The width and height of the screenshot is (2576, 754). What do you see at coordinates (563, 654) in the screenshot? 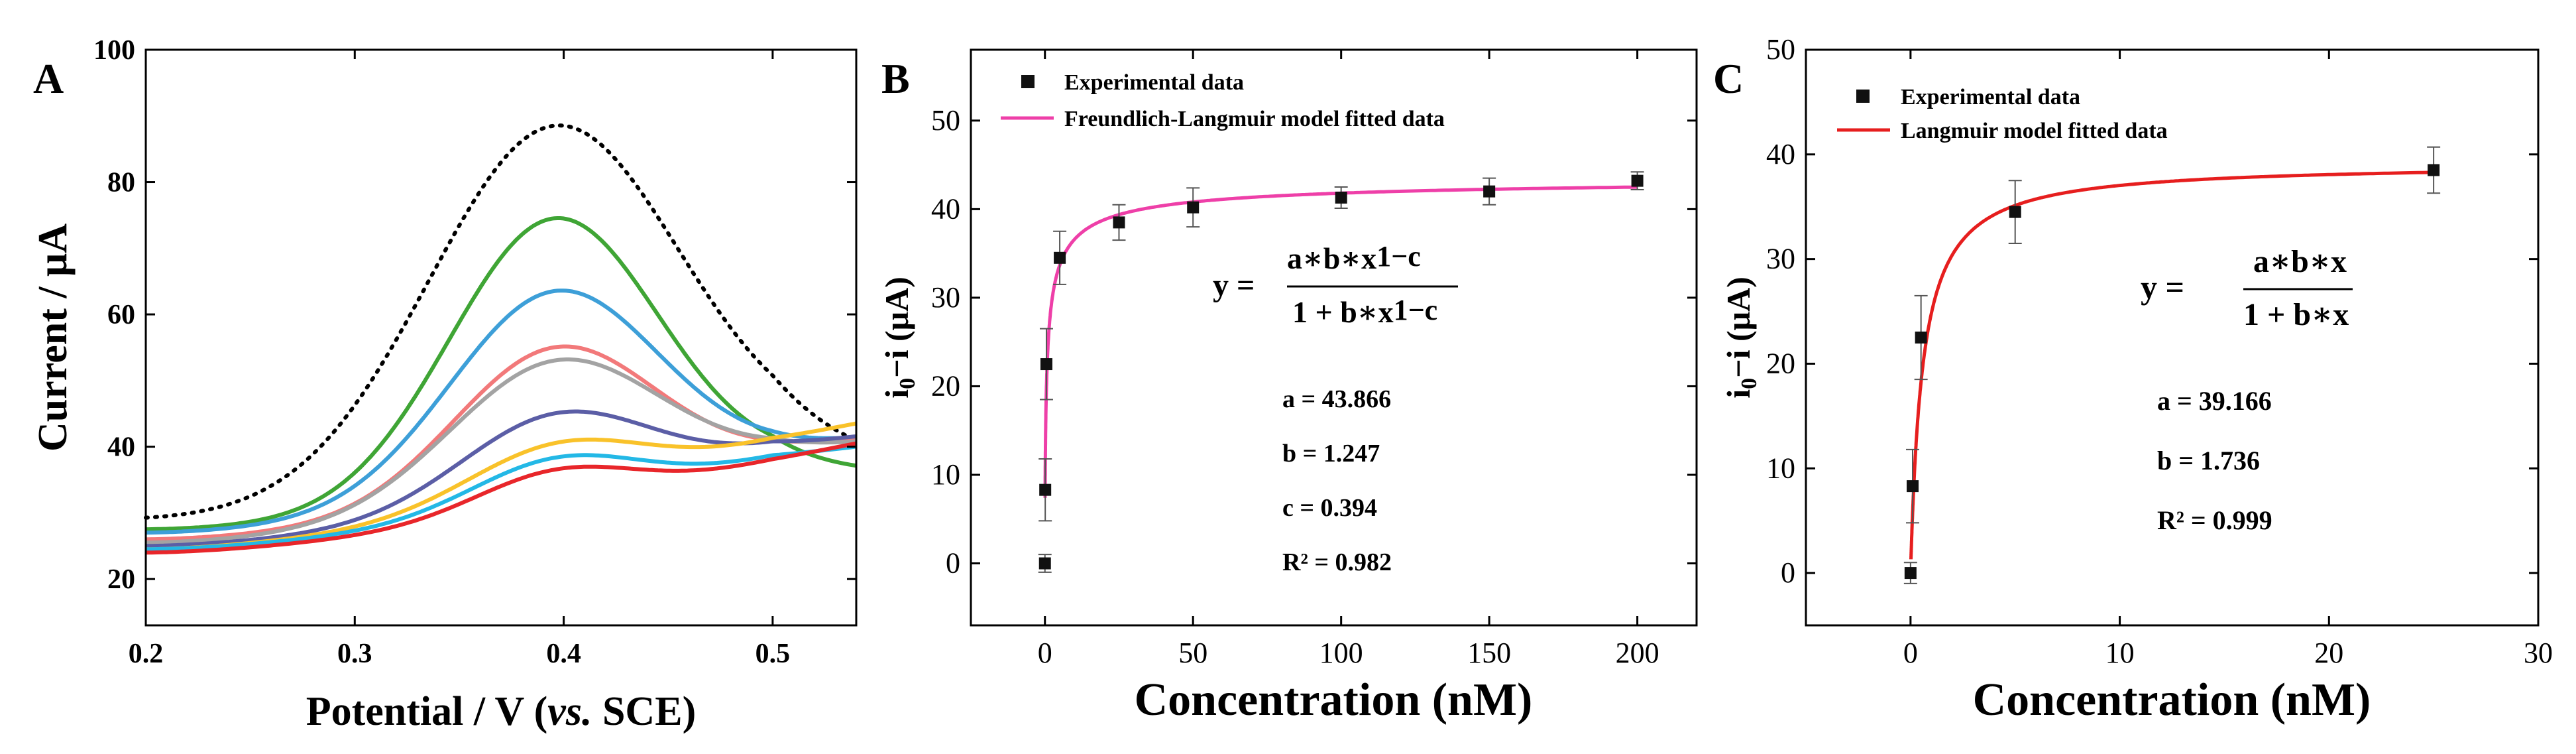
I see `panel-a-x-tick-label: 0.4` at bounding box center [563, 654].